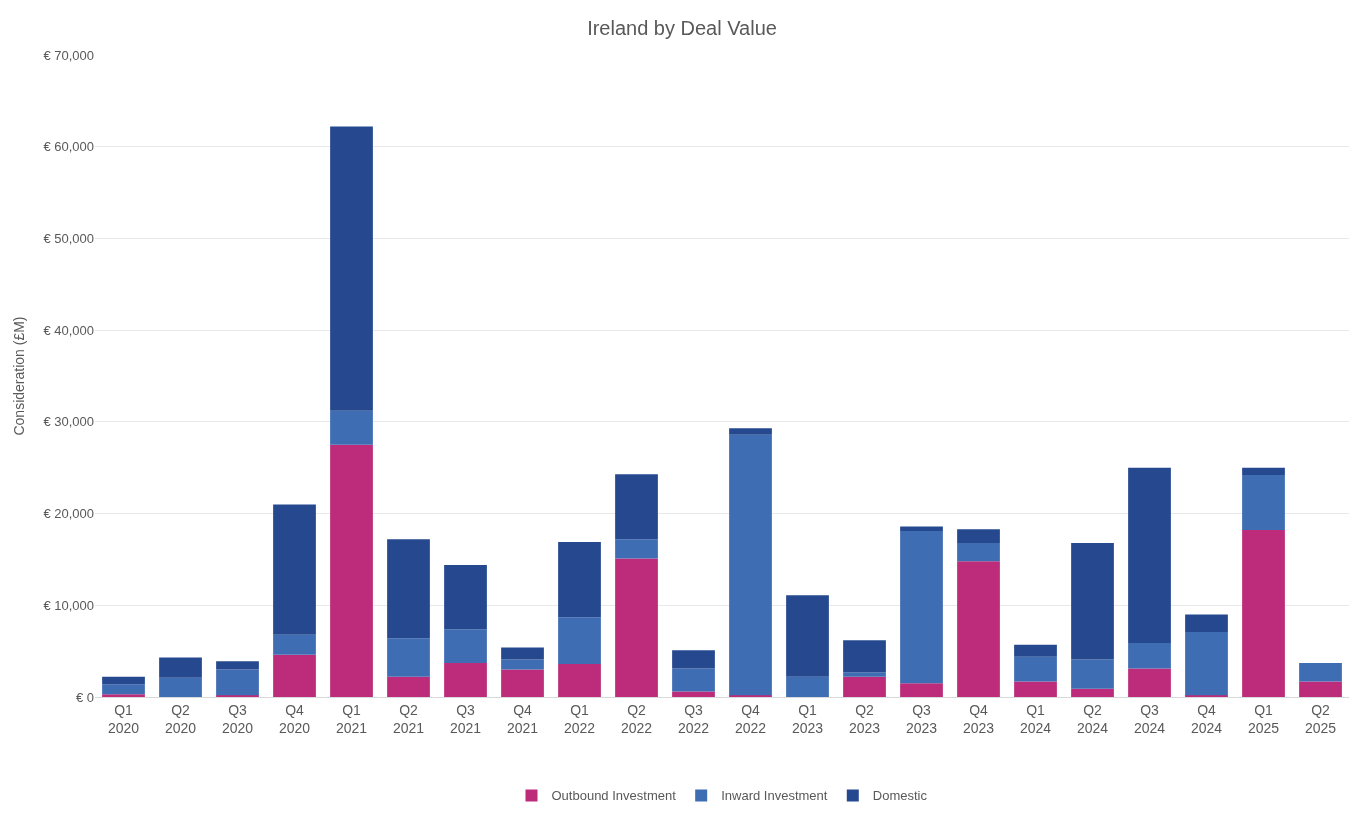 The image size is (1364, 823). Describe the element at coordinates (693, 718) in the screenshot. I see `x-tick-label: Q3 2022` at that location.